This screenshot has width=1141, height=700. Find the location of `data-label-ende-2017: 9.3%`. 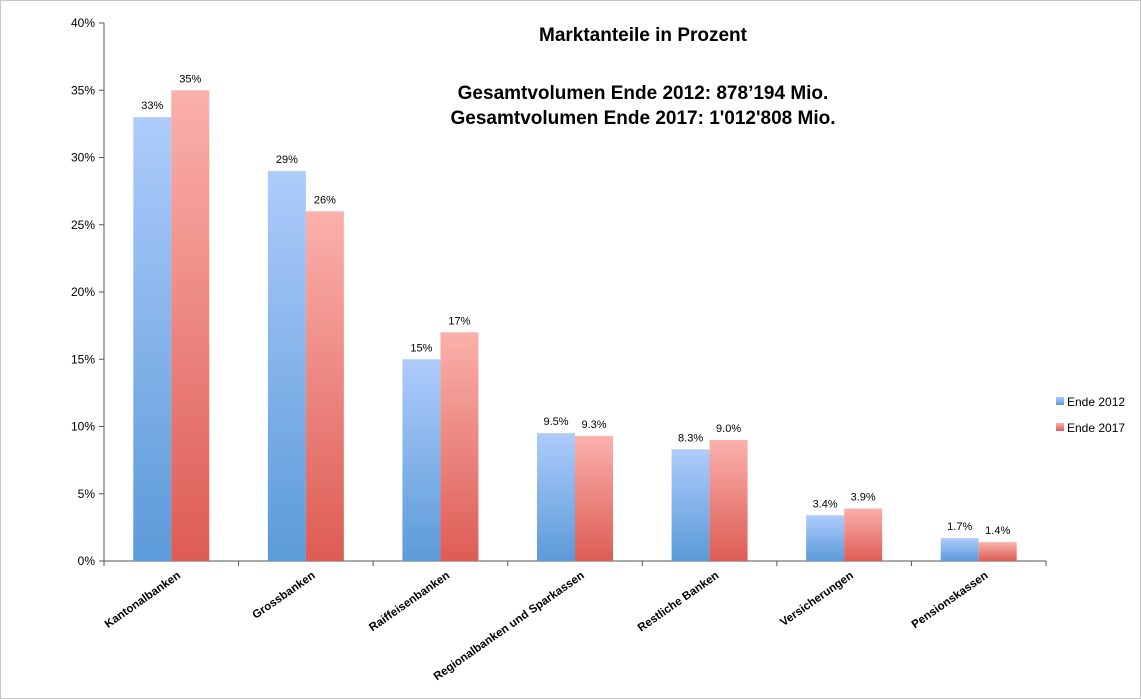

data-label-ende-2017: 9.3% is located at coordinates (593, 425).